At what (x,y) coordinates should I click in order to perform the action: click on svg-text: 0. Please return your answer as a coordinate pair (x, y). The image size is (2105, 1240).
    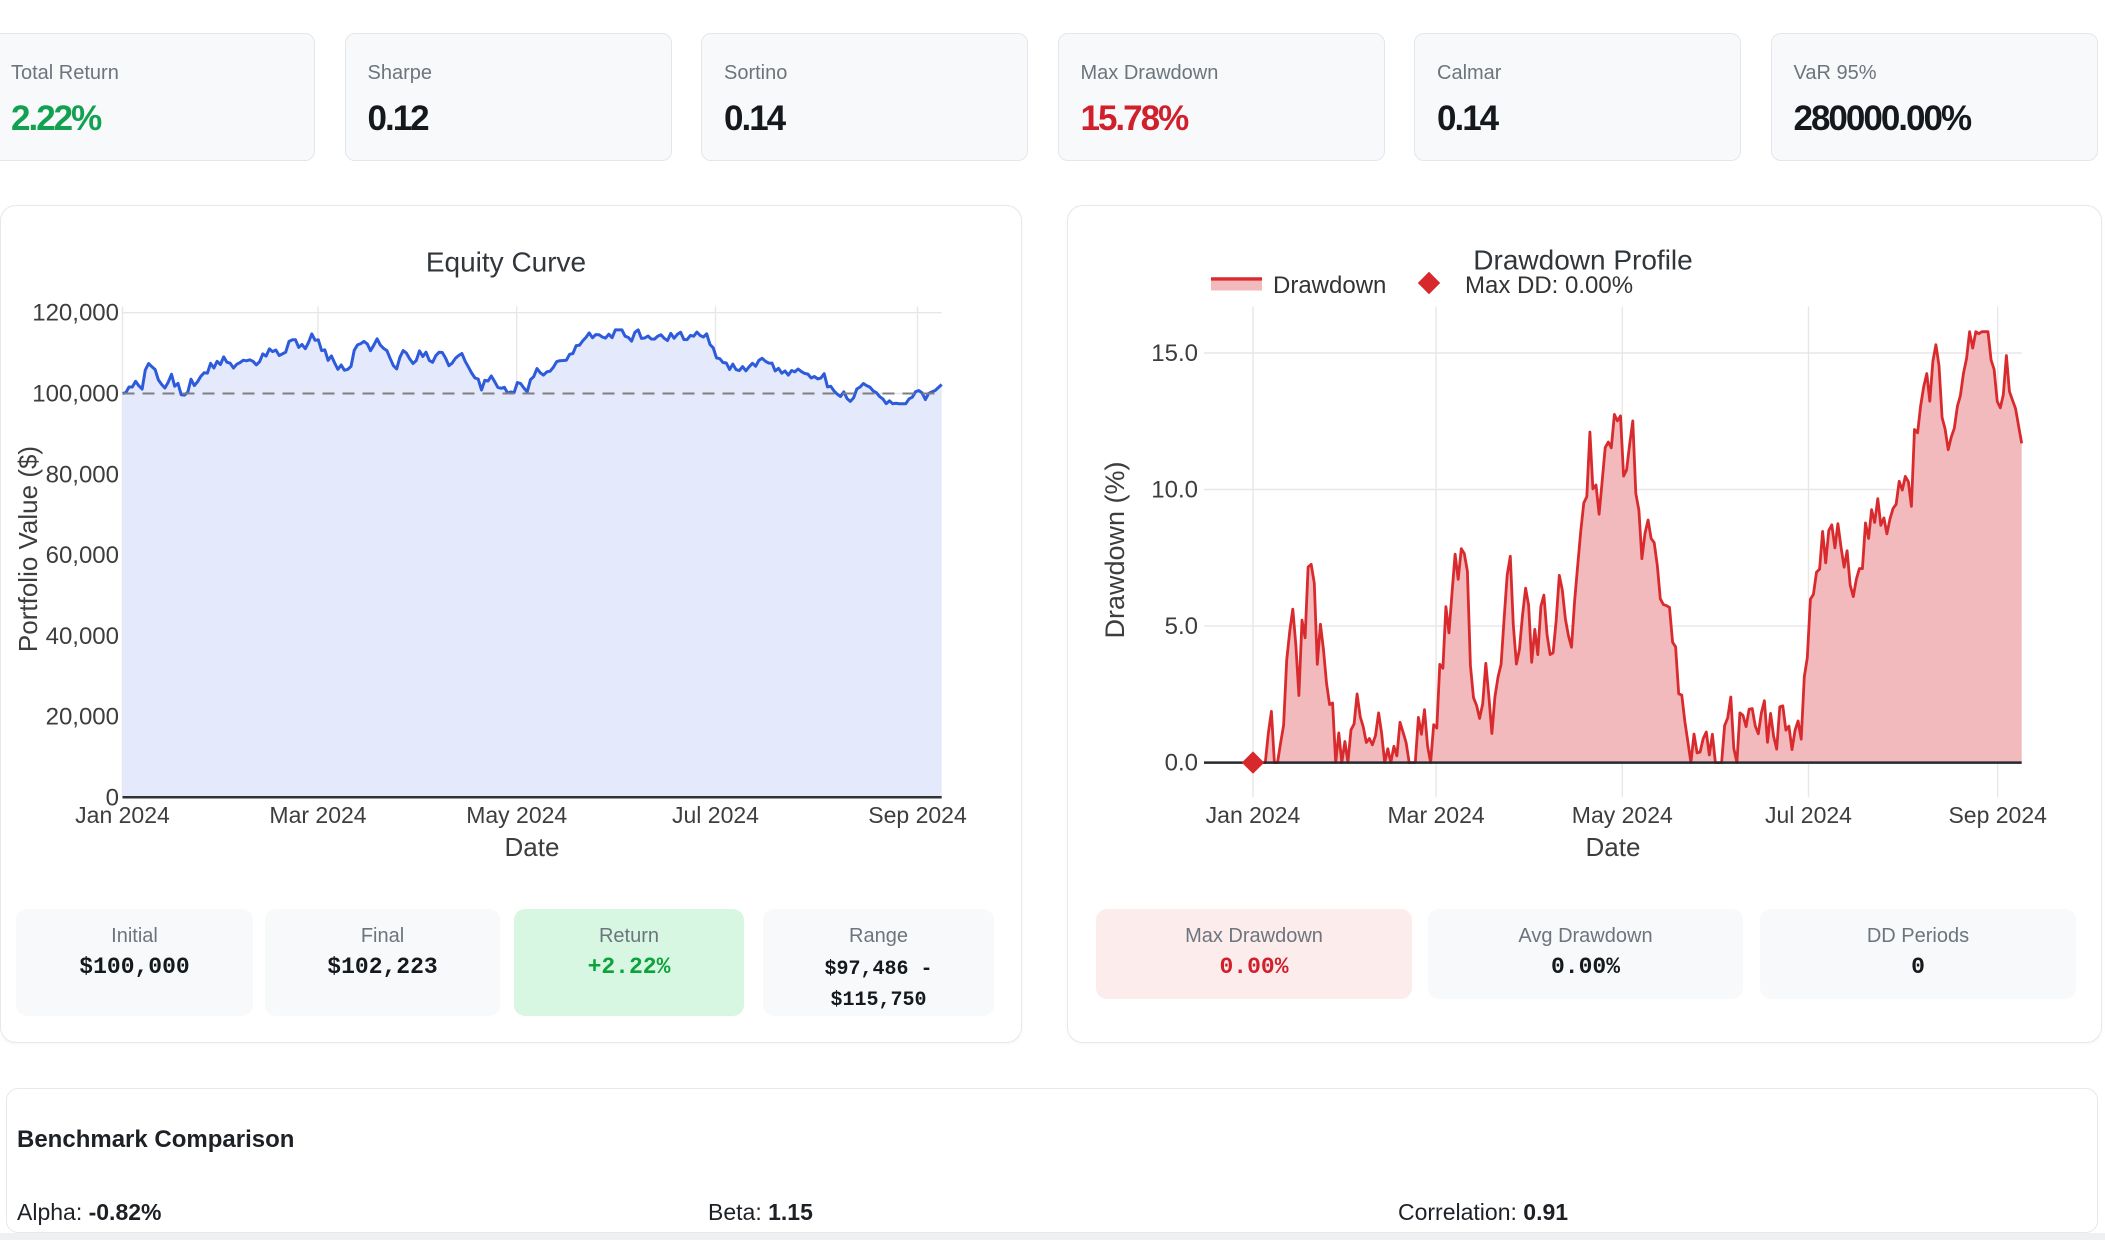
    Looking at the image, I should click on (112, 797).